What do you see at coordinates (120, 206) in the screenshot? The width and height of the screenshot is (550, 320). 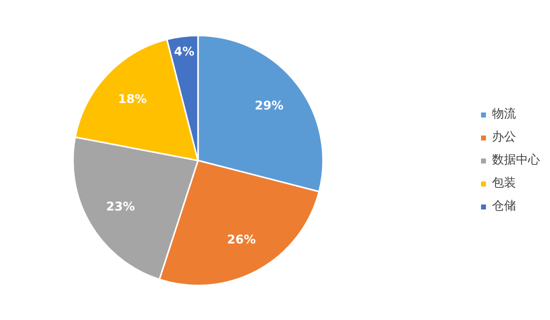 I see `data-label: 23%` at bounding box center [120, 206].